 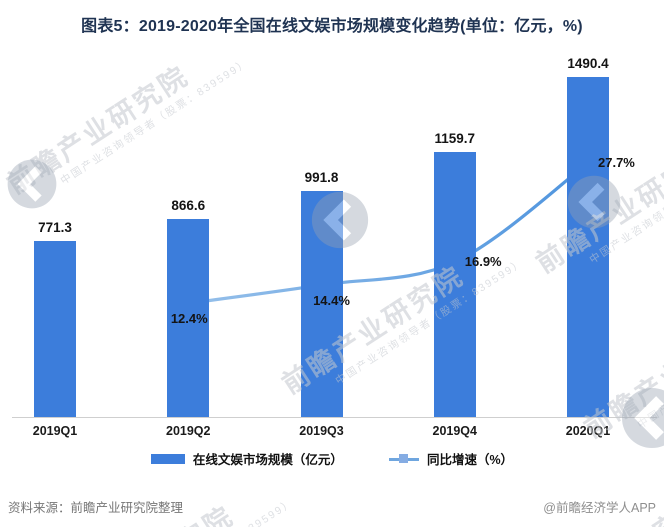 What do you see at coordinates (332, 26) in the screenshot?
I see `chart-title: 图表5：2019-2020年全国在线文娱市场规模变化趋势(单位：亿元，%)` at bounding box center [332, 26].